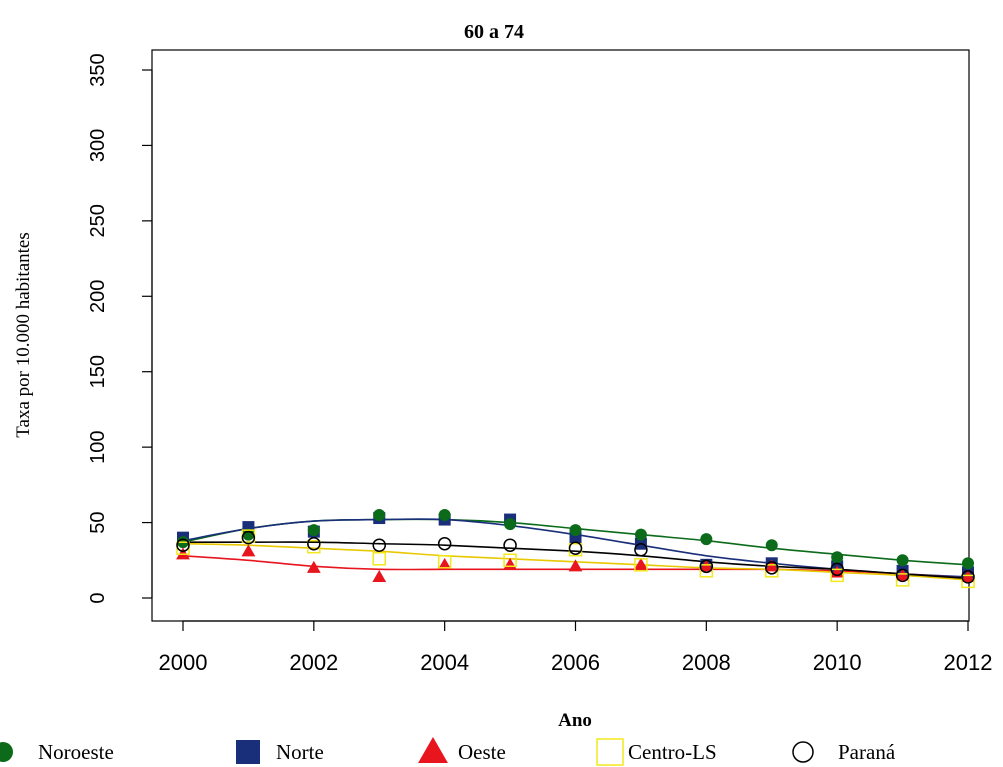 Image resolution: width=1003 pixels, height=767 pixels. Describe the element at coordinates (575, 720) in the screenshot. I see `x-axis-label: Ano` at that location.